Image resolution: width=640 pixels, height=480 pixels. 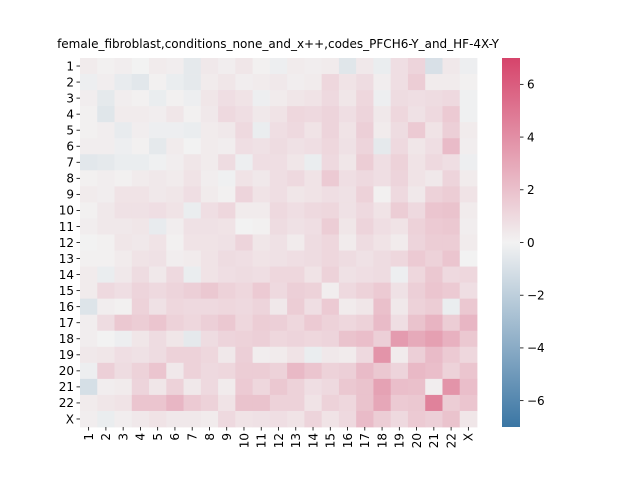 What do you see at coordinates (331, 440) in the screenshot?
I see `x-tick-label: 15` at bounding box center [331, 440].